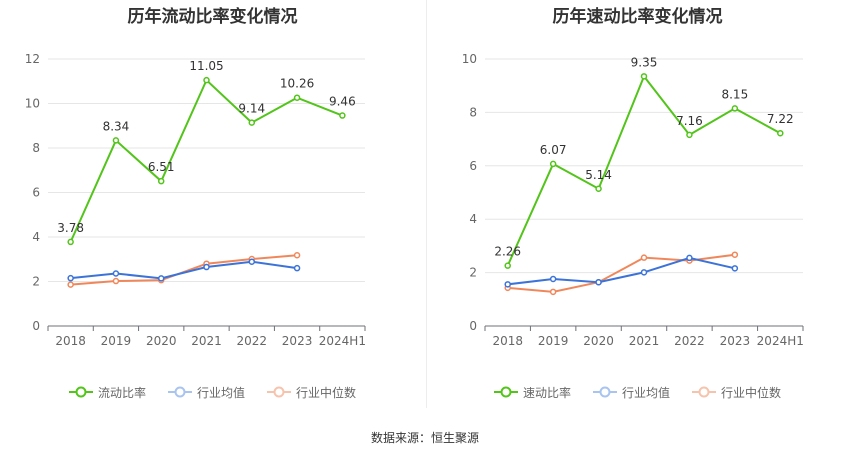 The height and width of the screenshot is (459, 850). What do you see at coordinates (689, 121) in the screenshot?
I see `data-label: 7.16` at bounding box center [689, 121].